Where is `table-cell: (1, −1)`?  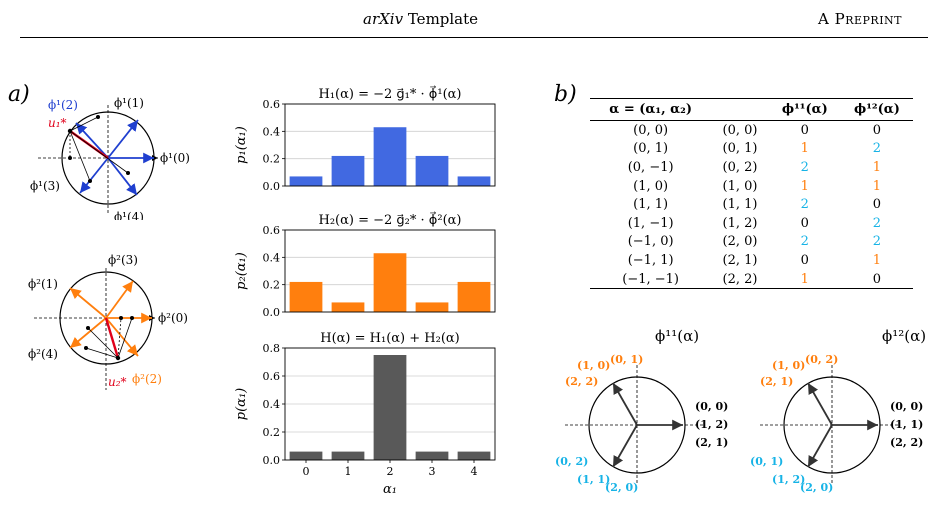
table-cell: (1, −1) is located at coordinates (650, 223).